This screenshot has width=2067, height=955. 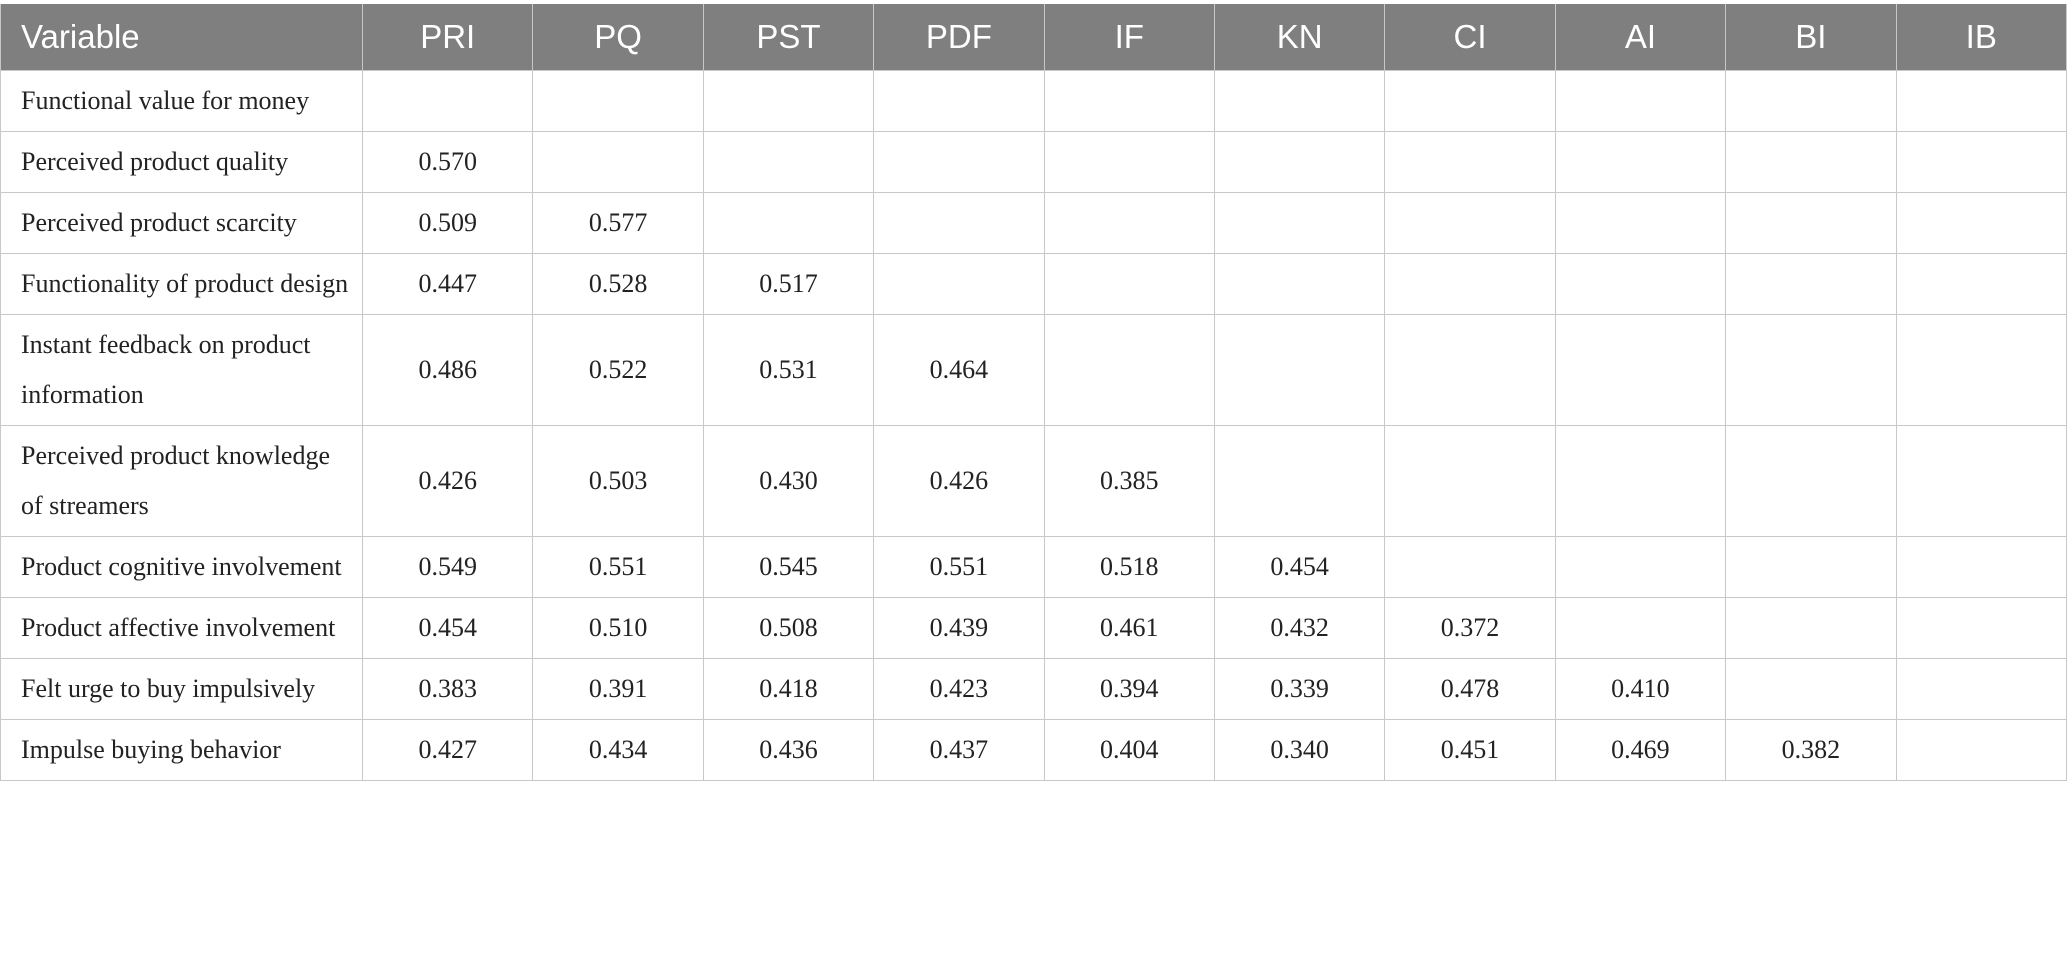 I want to click on value-cell: 0.510, so click(x=618, y=628).